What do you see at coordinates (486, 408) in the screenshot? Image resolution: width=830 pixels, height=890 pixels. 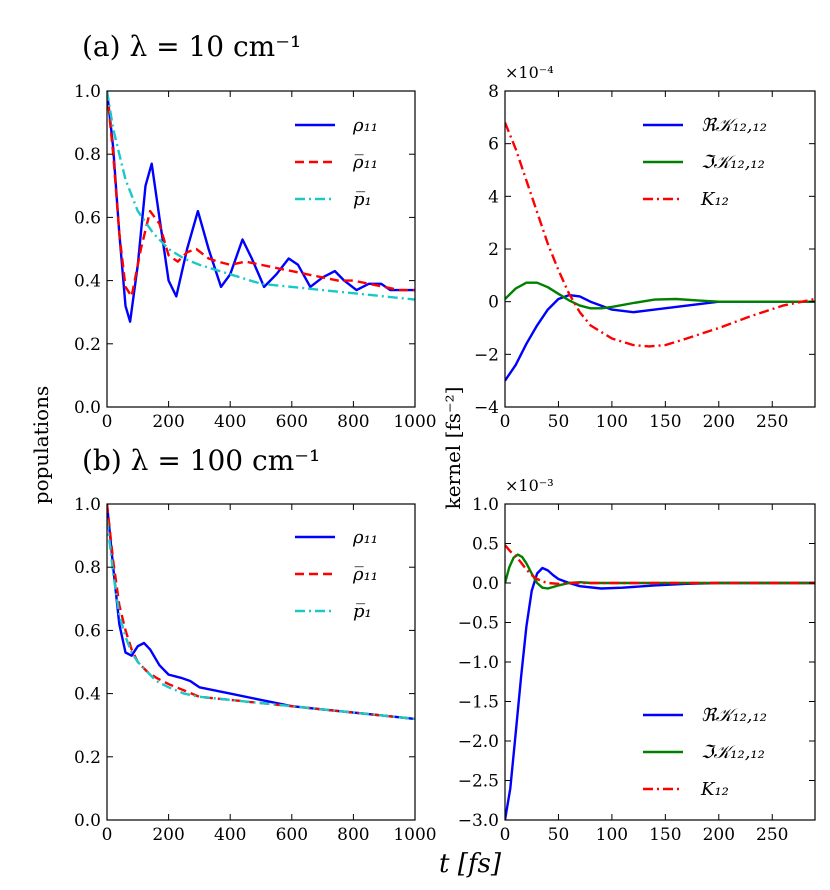 I see `y-tick-label: −4` at bounding box center [486, 408].